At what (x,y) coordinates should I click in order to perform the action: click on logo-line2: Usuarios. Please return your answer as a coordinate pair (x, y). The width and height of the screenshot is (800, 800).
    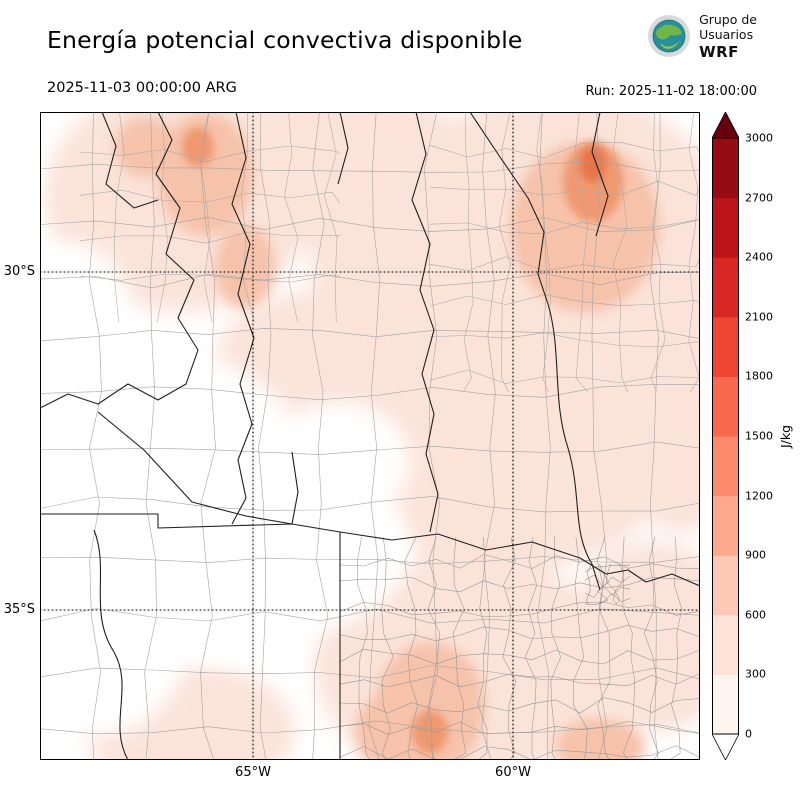
    Looking at the image, I should click on (726, 35).